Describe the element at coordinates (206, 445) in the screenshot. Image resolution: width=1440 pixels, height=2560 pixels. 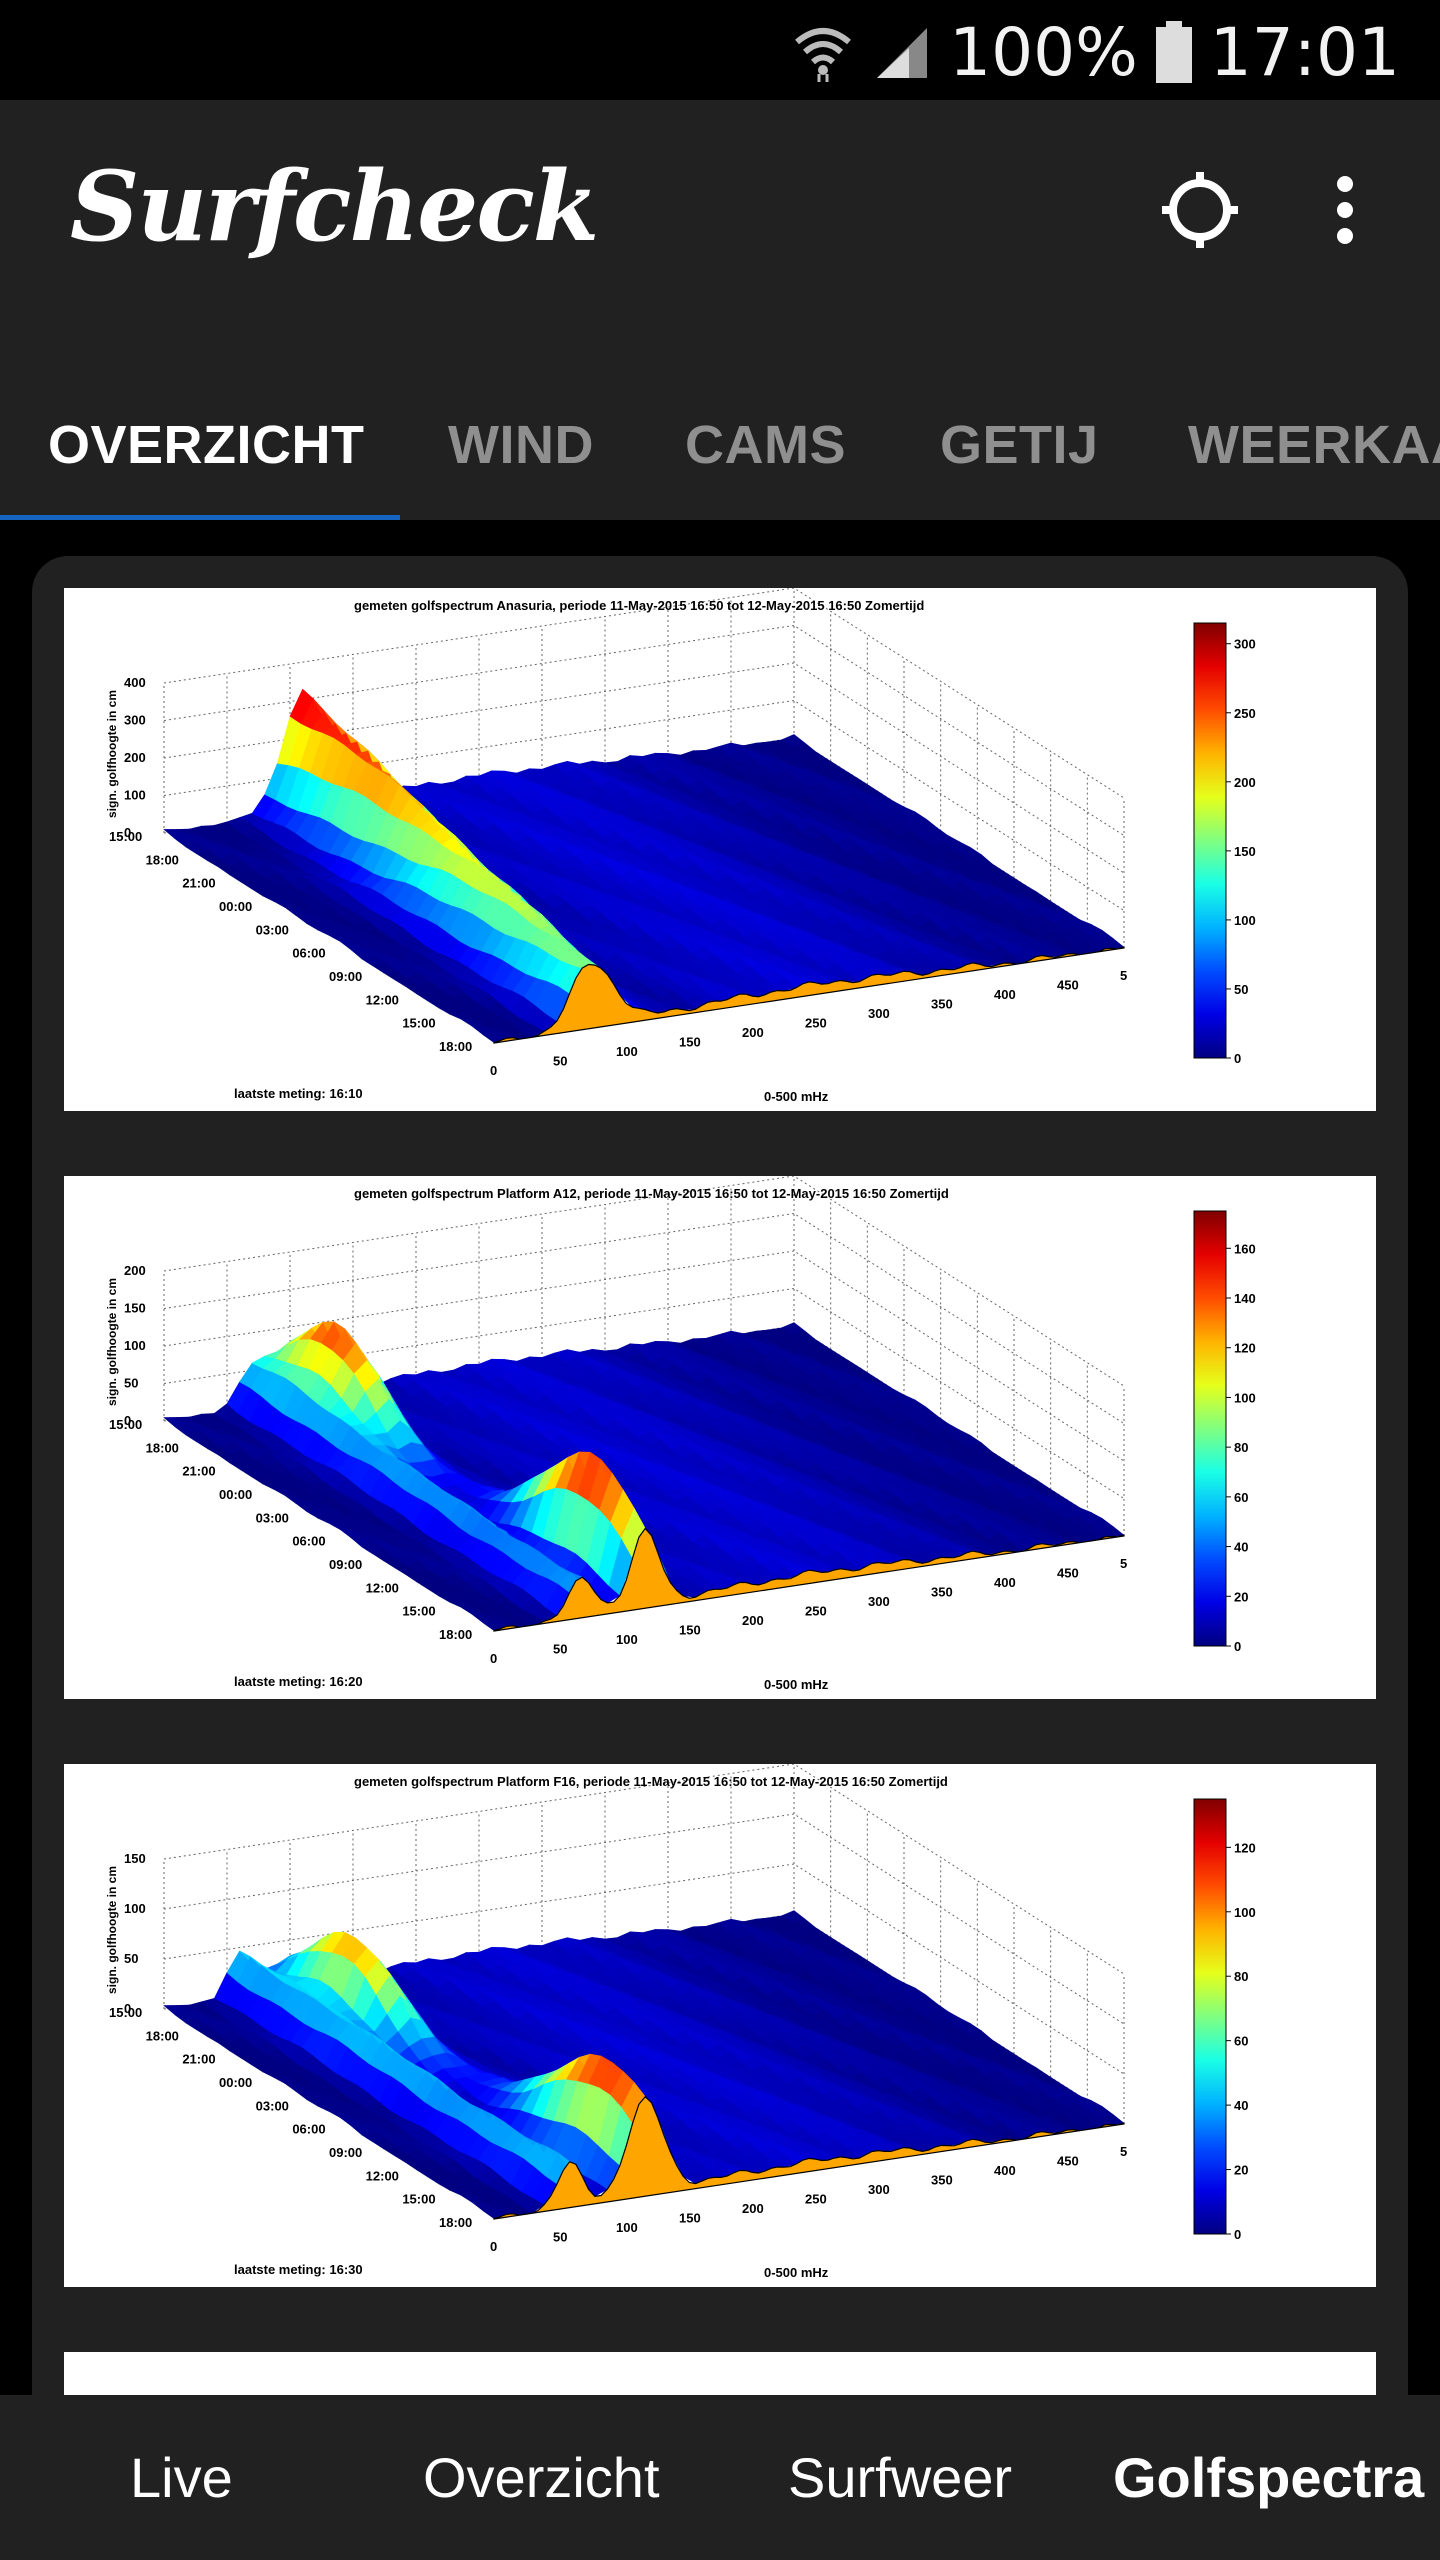
I see `tab-overzicht: OVERZICHT` at that location.